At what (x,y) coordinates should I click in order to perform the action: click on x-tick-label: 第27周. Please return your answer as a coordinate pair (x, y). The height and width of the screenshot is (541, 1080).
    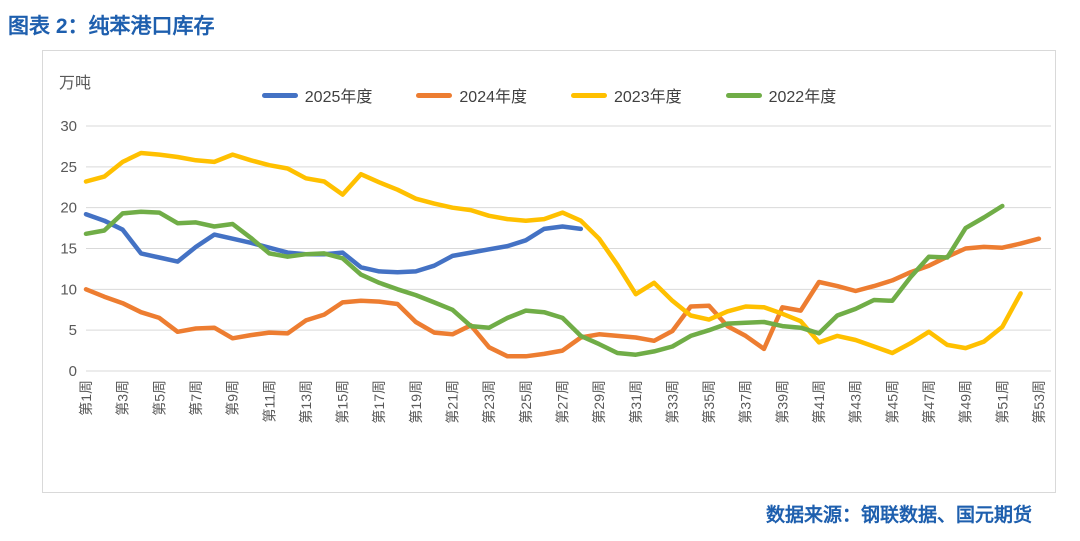
    Looking at the image, I should click on (562, 402).